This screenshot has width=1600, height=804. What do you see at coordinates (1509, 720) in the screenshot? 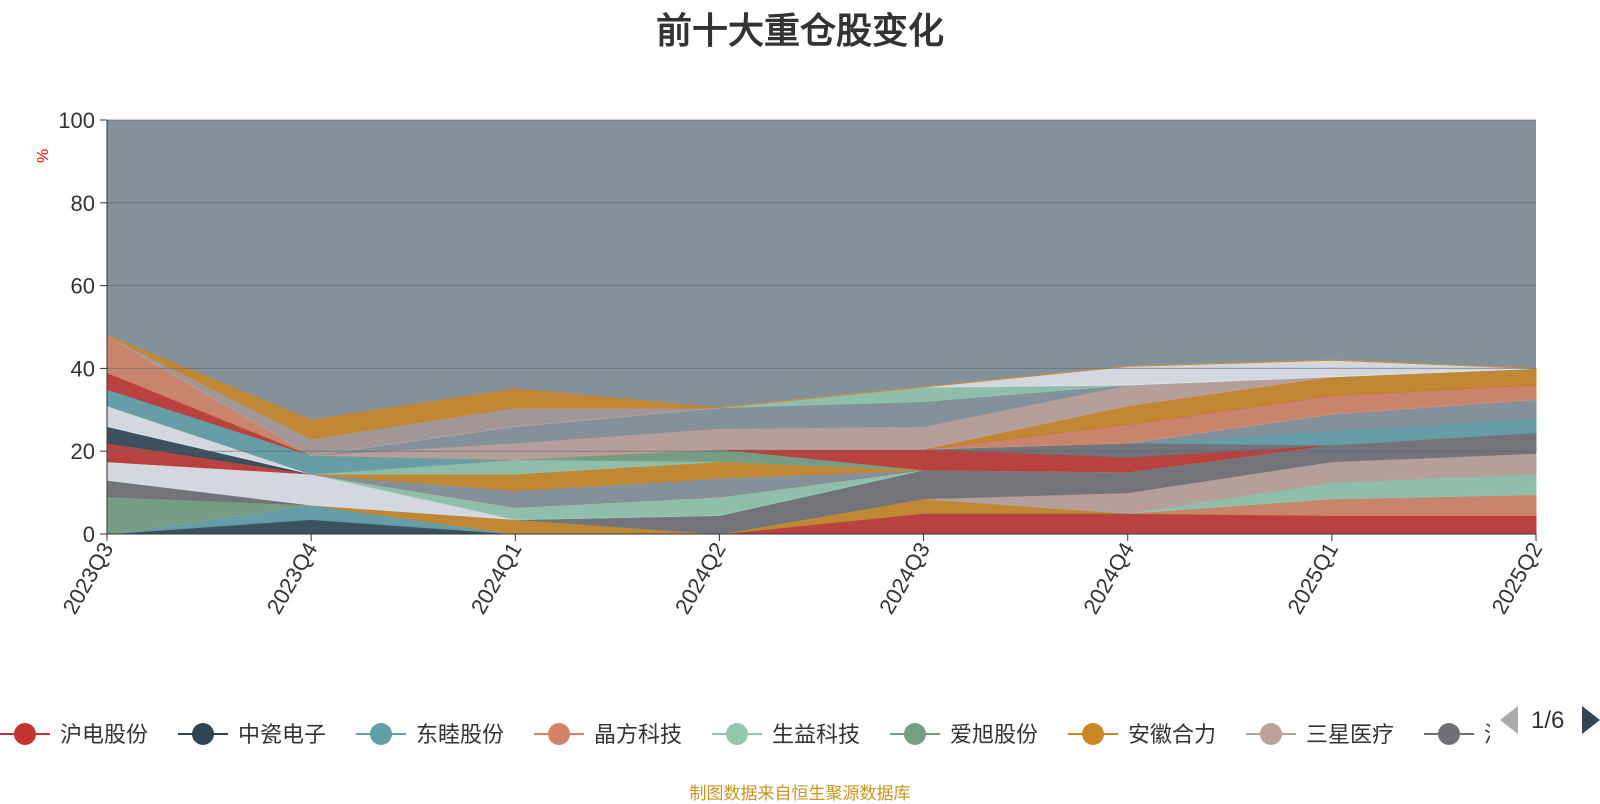
I see `legend-prev-arrow-icon` at bounding box center [1509, 720].